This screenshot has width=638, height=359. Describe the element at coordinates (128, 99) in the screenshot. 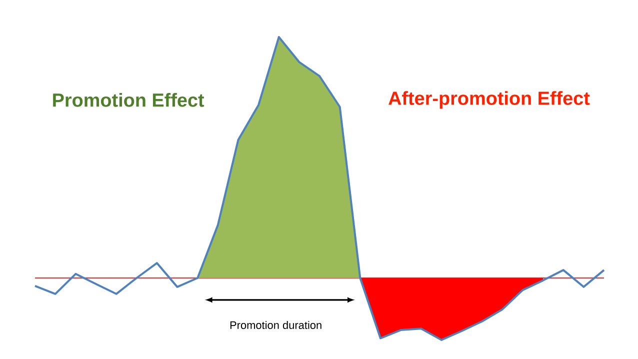

I see `annotation: Promotion Effect` at that location.